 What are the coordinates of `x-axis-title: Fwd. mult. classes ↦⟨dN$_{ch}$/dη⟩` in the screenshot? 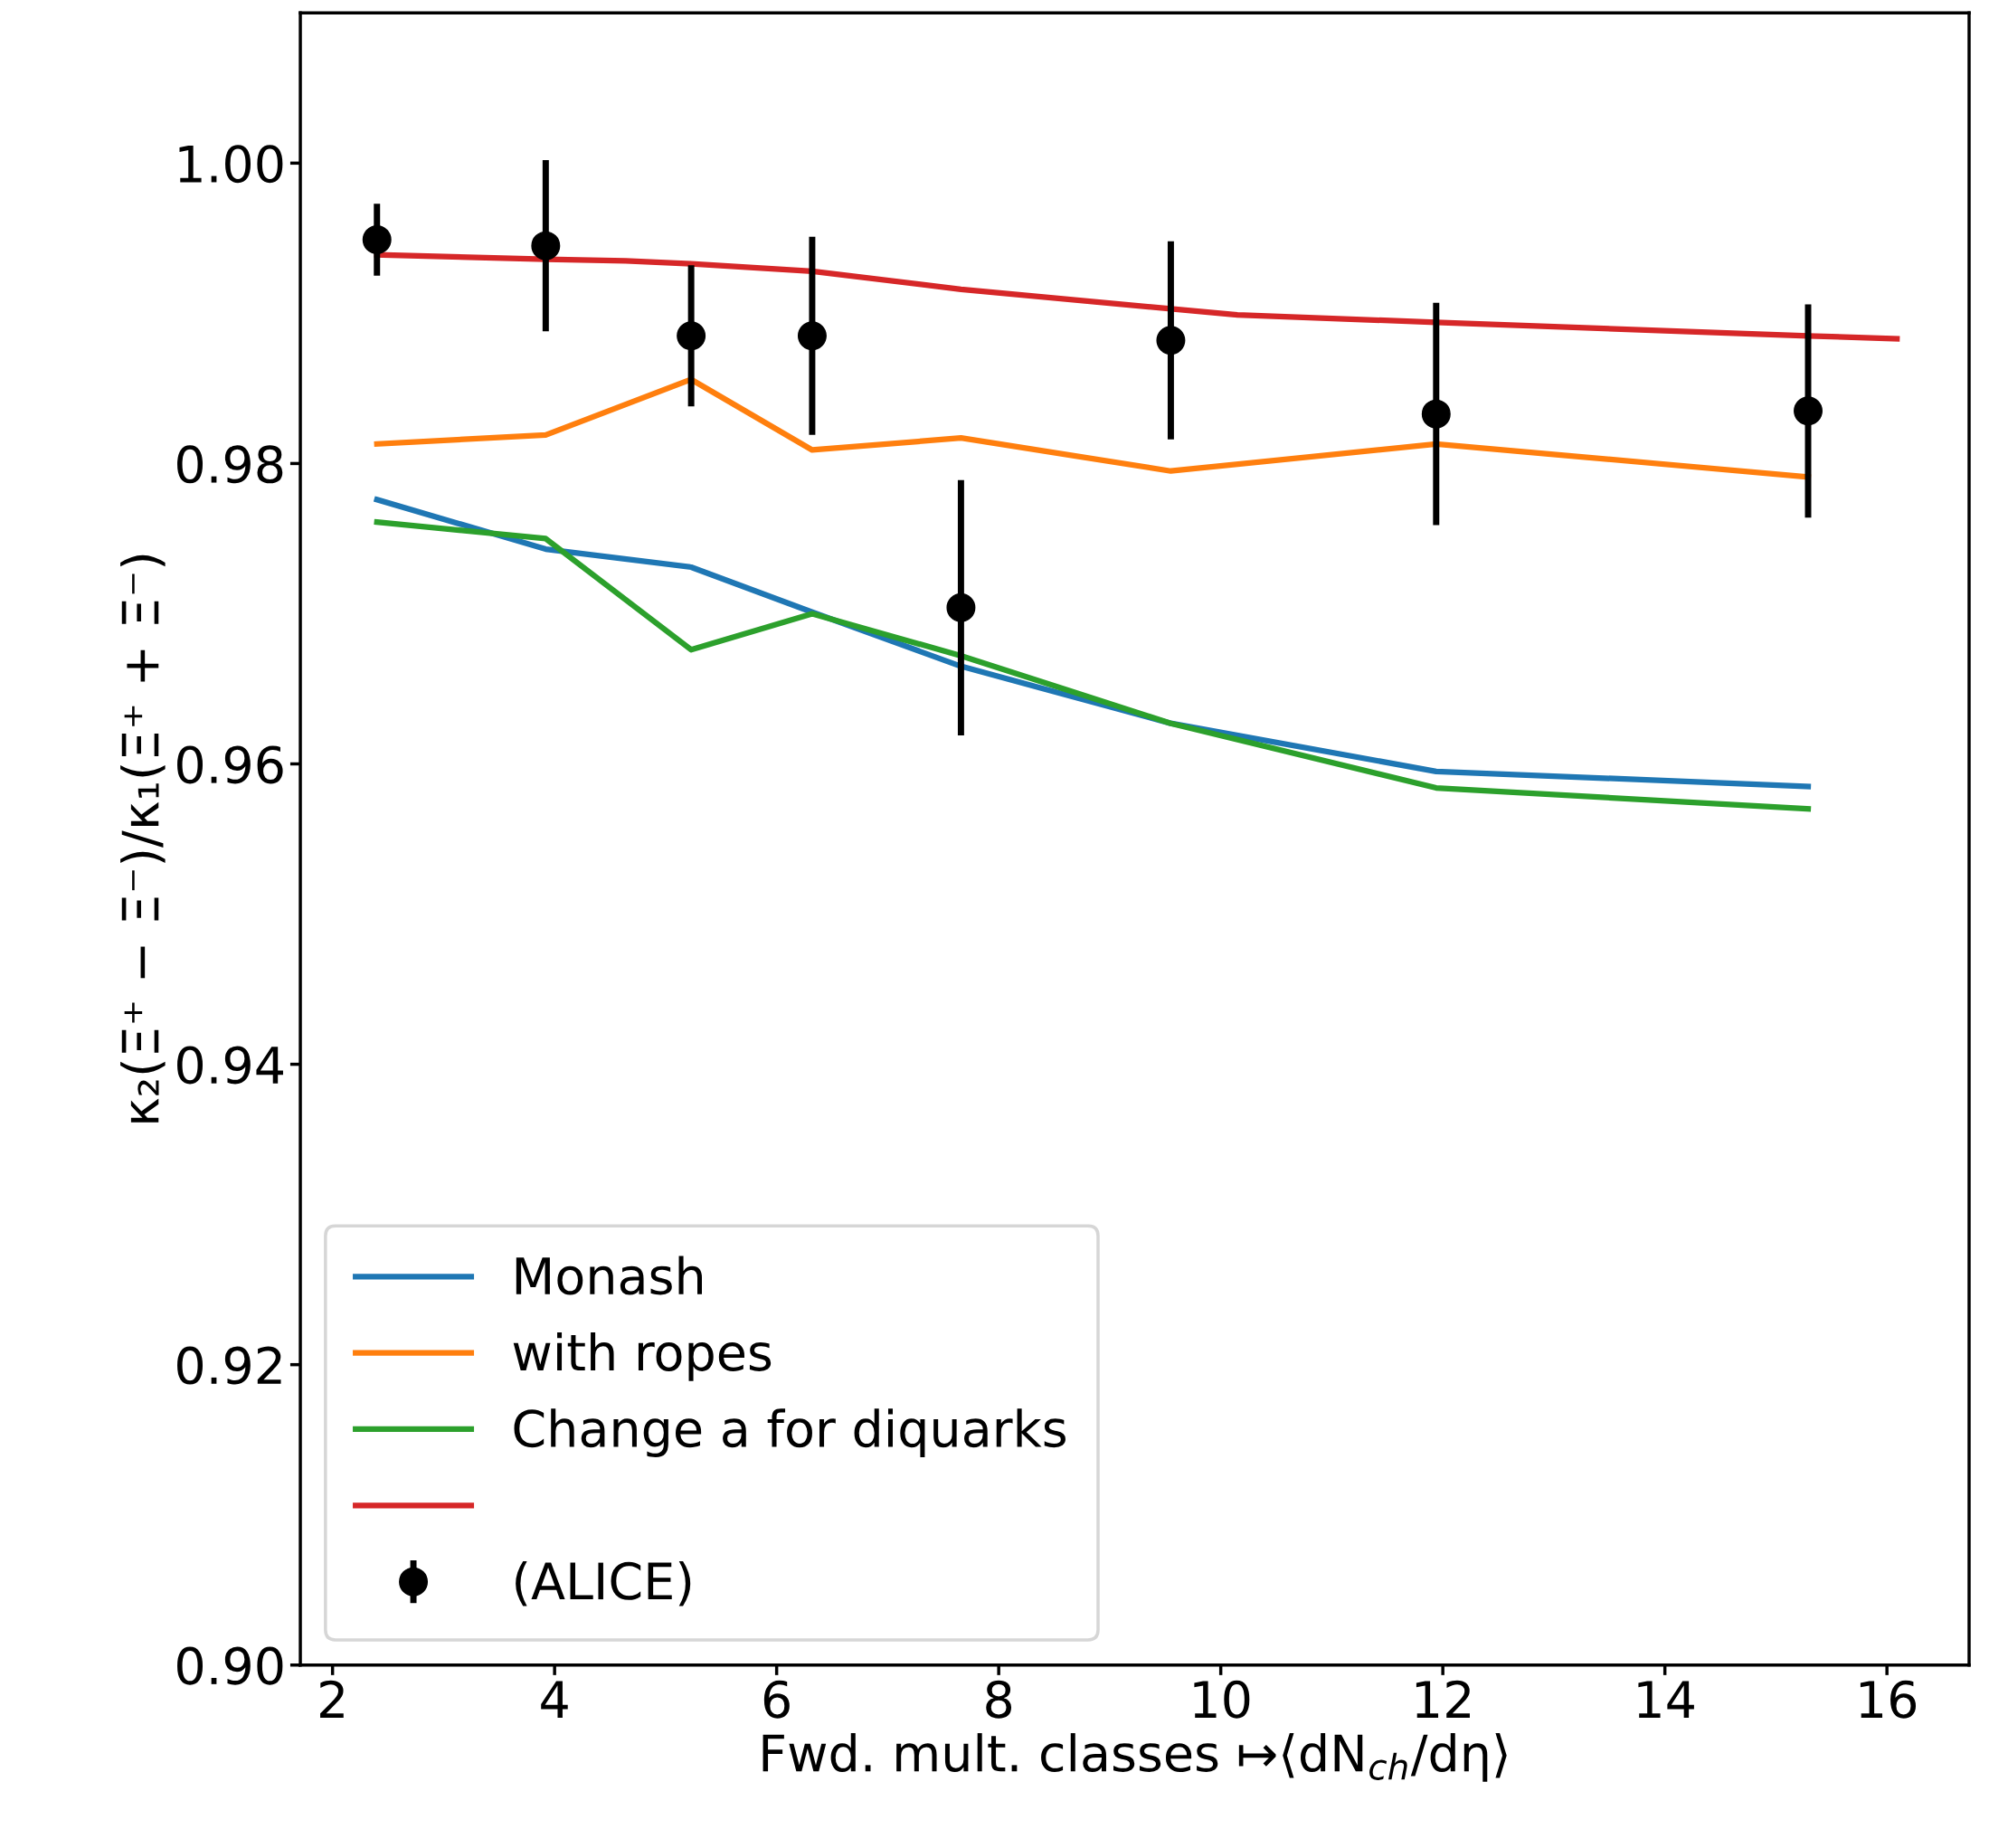 It's located at (1135, 1758).